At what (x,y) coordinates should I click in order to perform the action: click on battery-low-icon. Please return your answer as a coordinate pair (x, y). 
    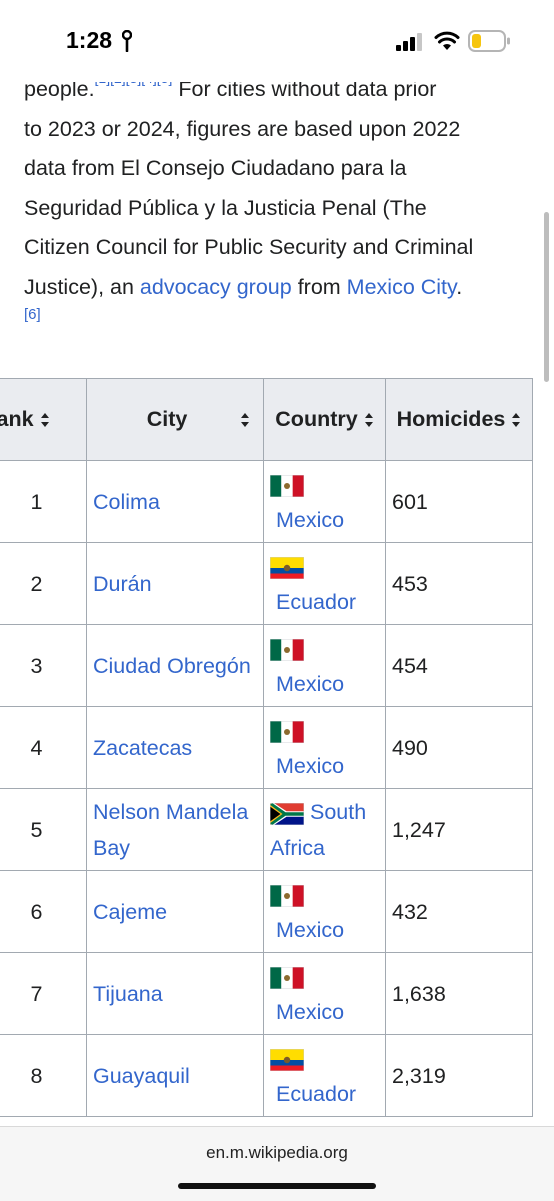
    Looking at the image, I should click on (489, 41).